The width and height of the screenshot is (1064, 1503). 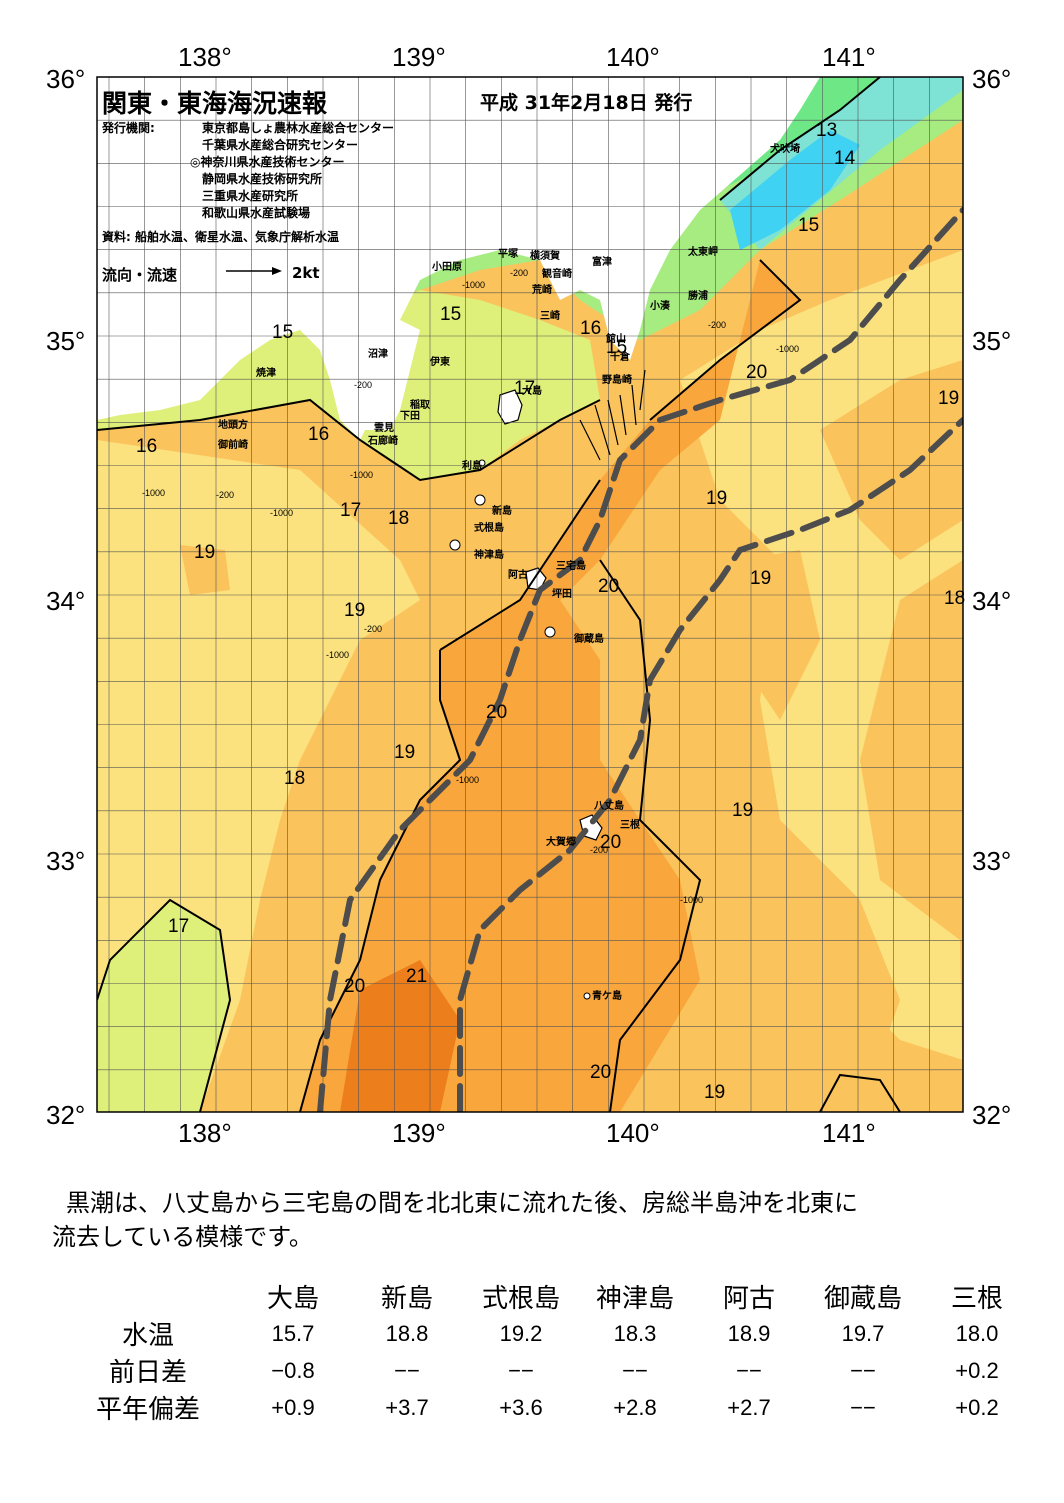 What do you see at coordinates (992, 861) in the screenshot?
I see `lat-label-right-33: 33°` at bounding box center [992, 861].